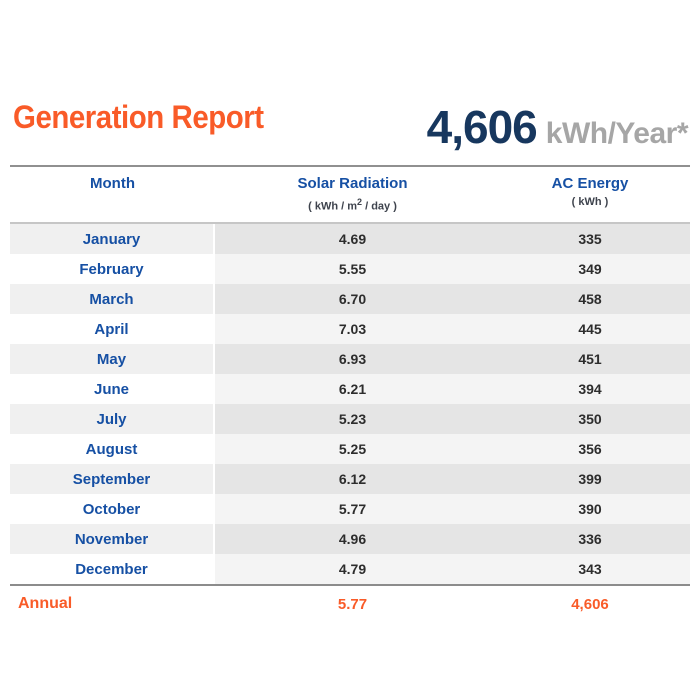 Image resolution: width=700 pixels, height=700 pixels. I want to click on month-cell: March, so click(112, 299).